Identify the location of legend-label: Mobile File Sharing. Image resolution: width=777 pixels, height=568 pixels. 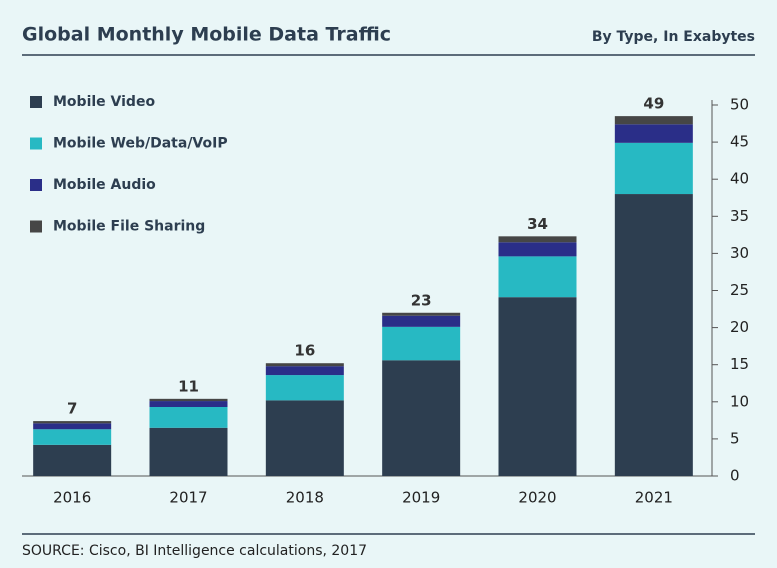
(129, 227).